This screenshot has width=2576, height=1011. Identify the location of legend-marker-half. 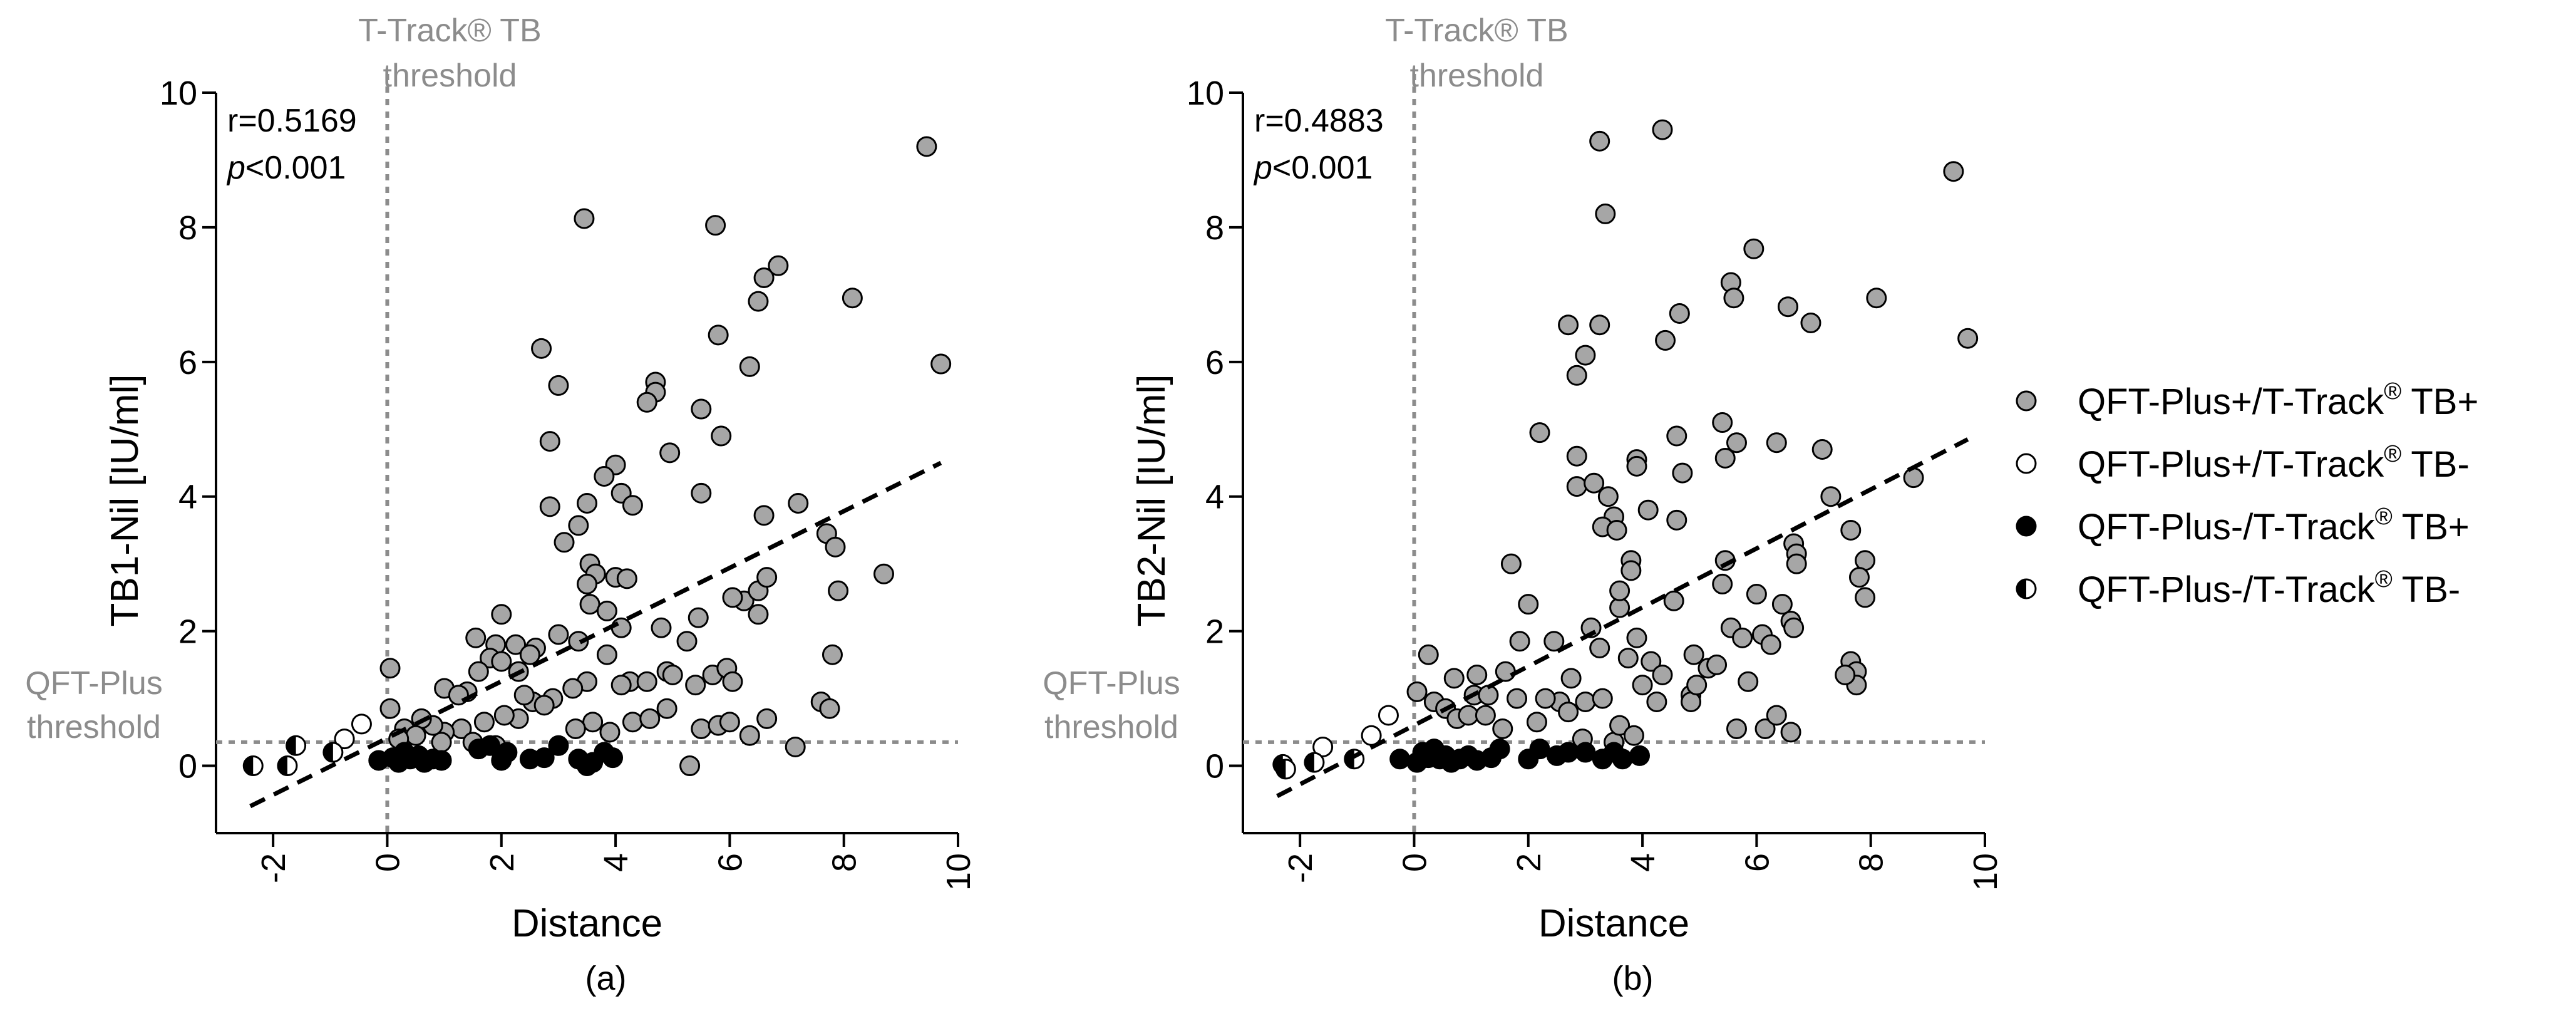
(2027, 588).